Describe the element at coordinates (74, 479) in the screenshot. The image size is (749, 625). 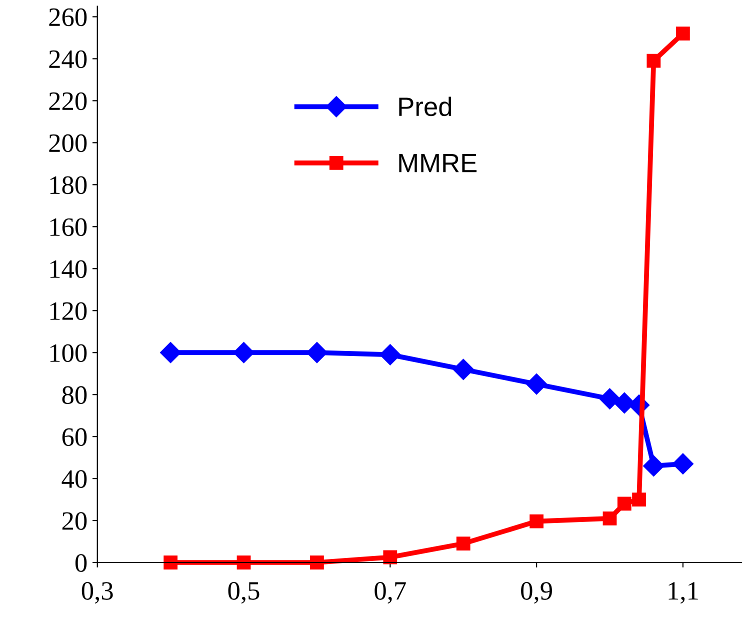
I see `y-tick-label: 40` at that location.